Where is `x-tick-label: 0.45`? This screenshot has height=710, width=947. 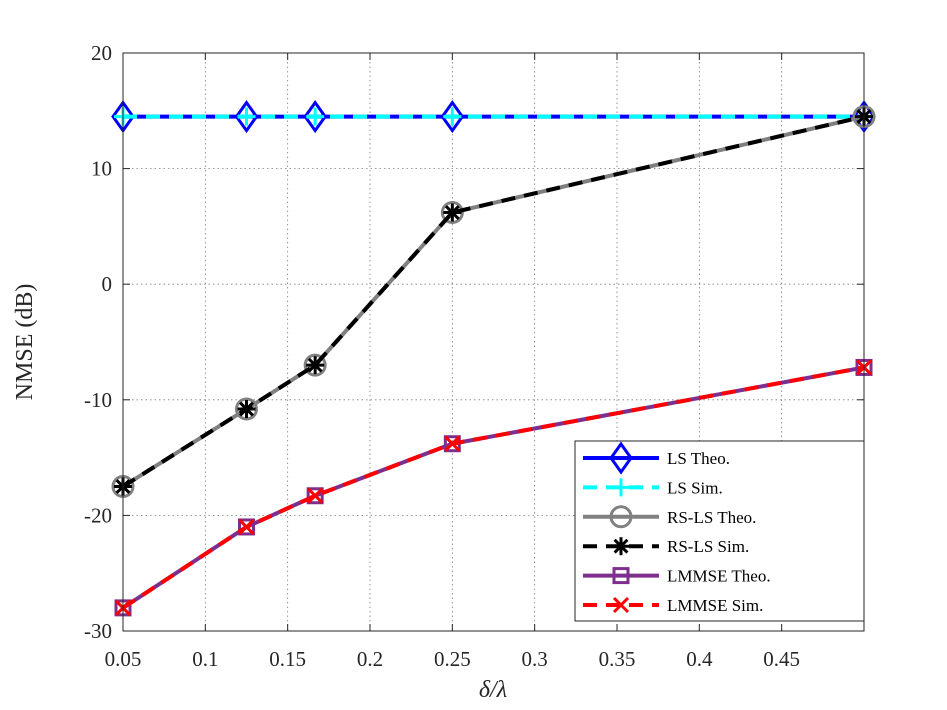
x-tick-label: 0.45 is located at coordinates (781, 659).